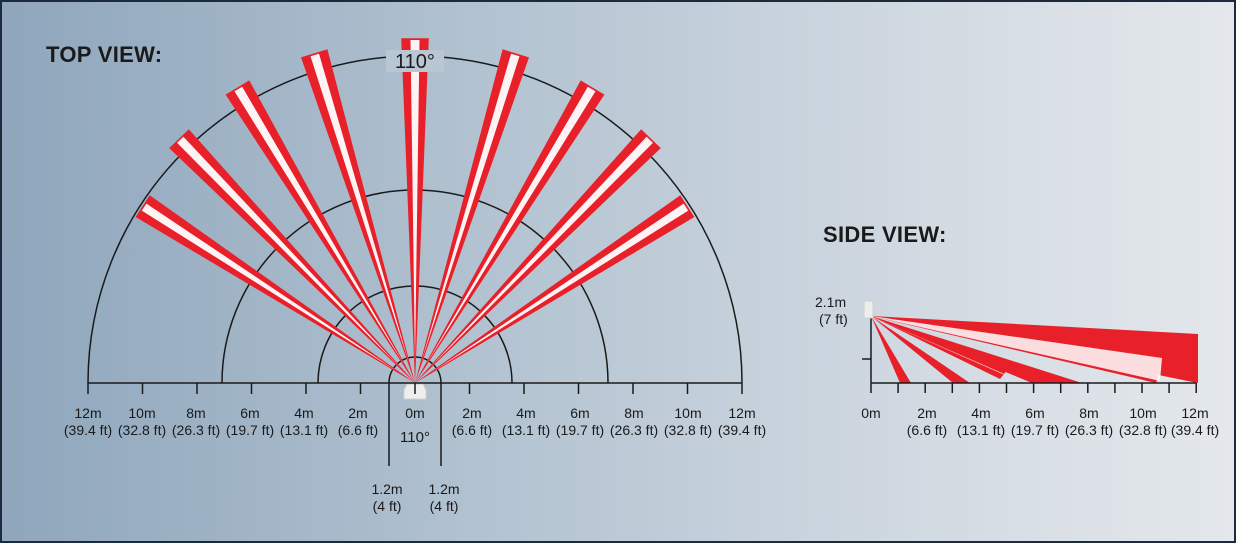  Describe the element at coordinates (1089, 430) in the screenshot. I see `side-scale-ft-4: (26.3 ft)` at that location.